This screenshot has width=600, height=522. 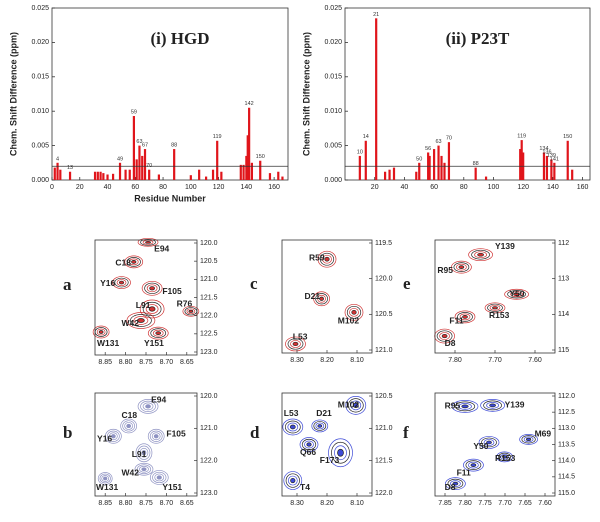 I want to click on bar-label: 142, so click(x=249, y=104).